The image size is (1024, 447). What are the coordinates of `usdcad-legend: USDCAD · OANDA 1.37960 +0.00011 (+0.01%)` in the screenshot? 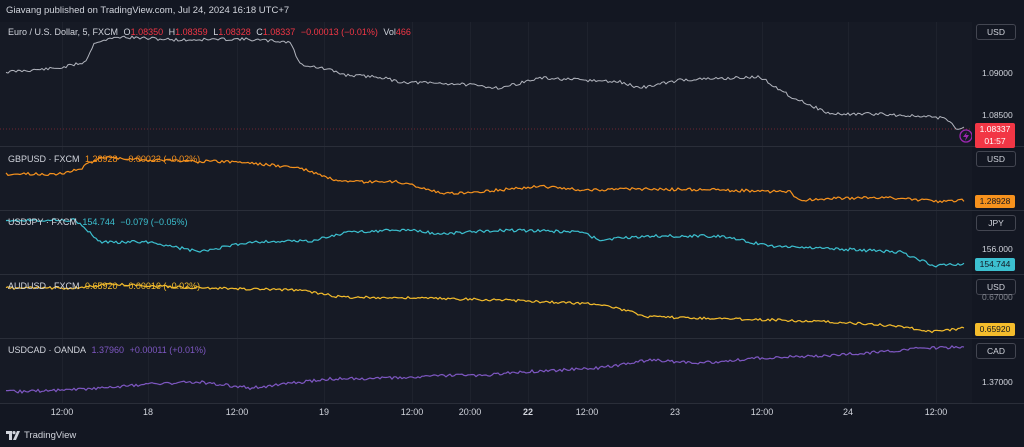 It's located at (108, 350).